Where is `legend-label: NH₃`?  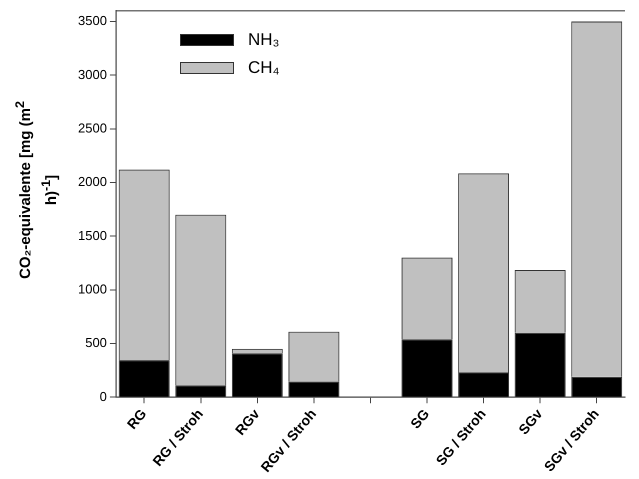
legend-label: NH₃ is located at coordinates (264, 40).